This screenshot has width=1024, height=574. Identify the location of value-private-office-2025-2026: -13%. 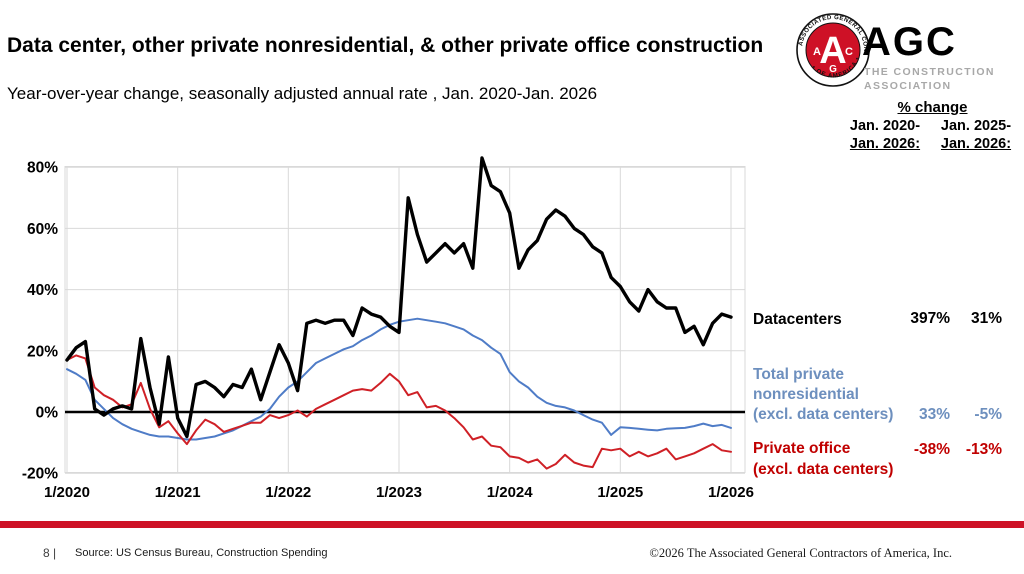
(983, 449).